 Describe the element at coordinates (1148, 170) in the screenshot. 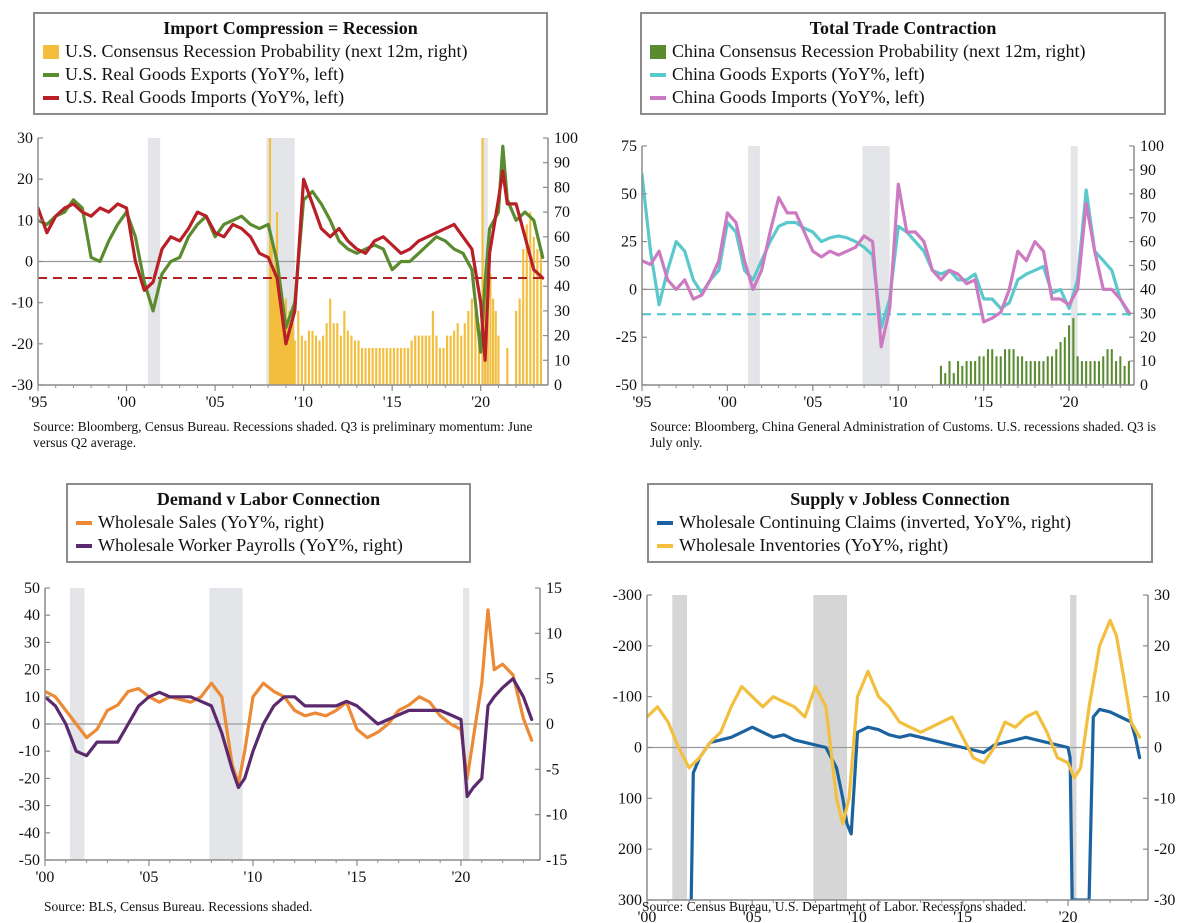

I see `right-tick-label: 90` at that location.